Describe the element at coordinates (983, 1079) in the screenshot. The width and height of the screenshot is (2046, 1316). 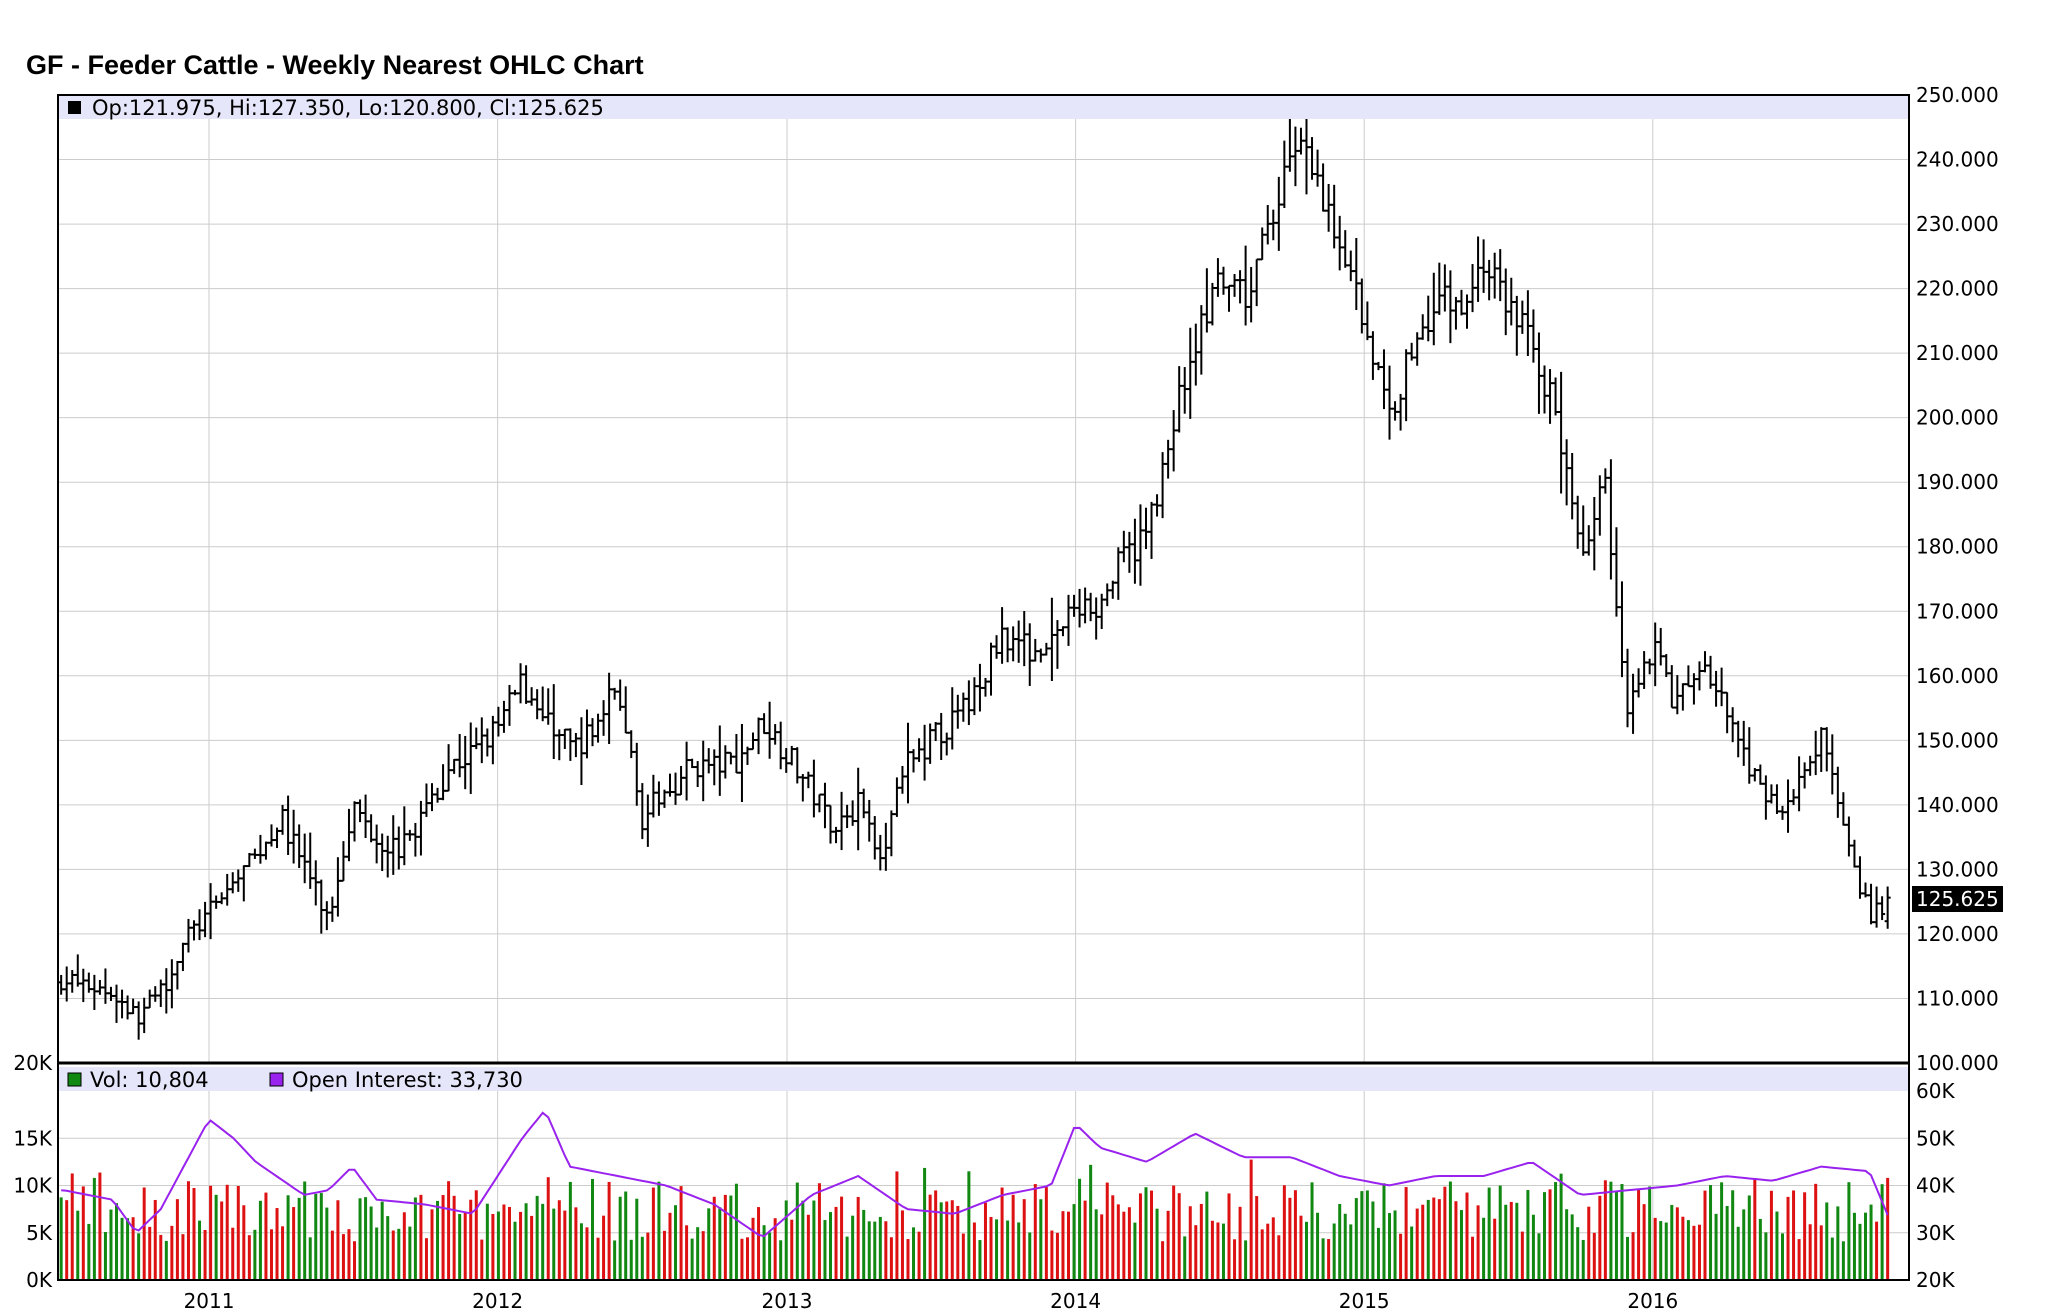
I see `volume-legend-band` at that location.